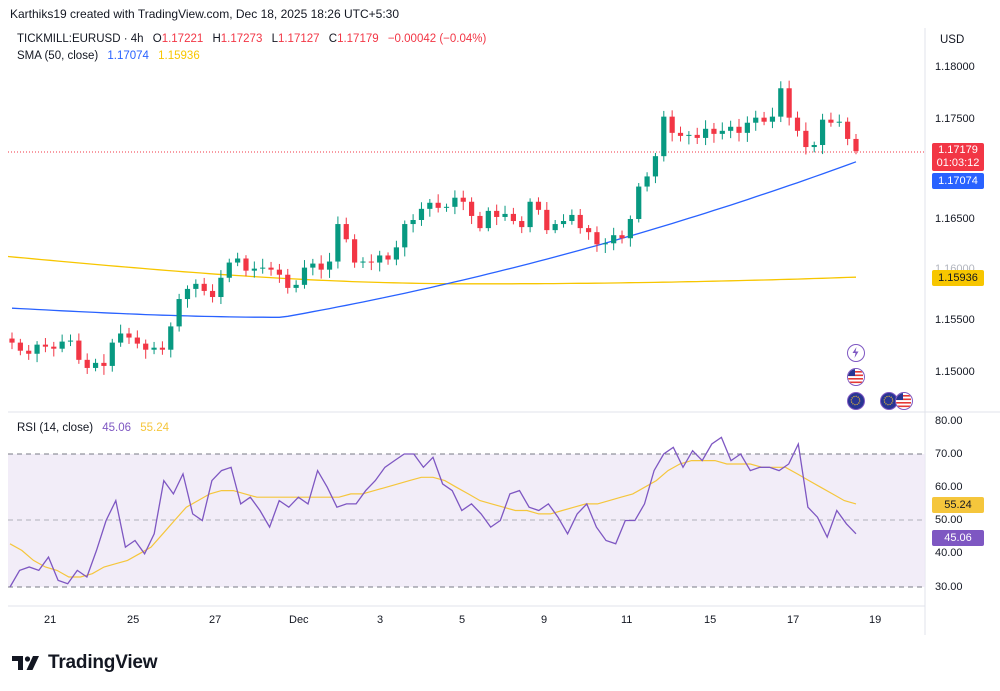 This screenshot has height=691, width=1000. I want to click on rsi-ma-value: 55.24, so click(155, 428).